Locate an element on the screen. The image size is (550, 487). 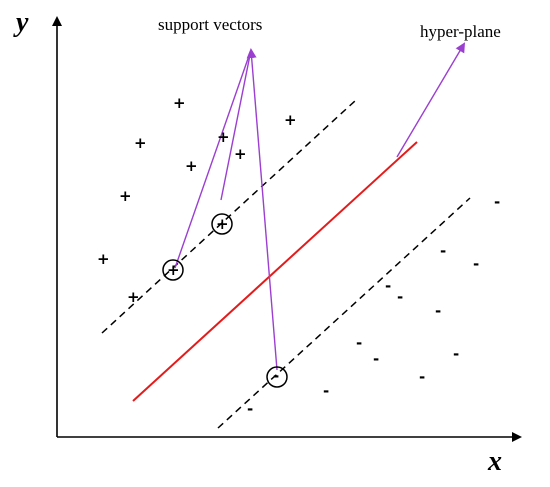
y-axis-label: y is located at coordinates (21, 22).